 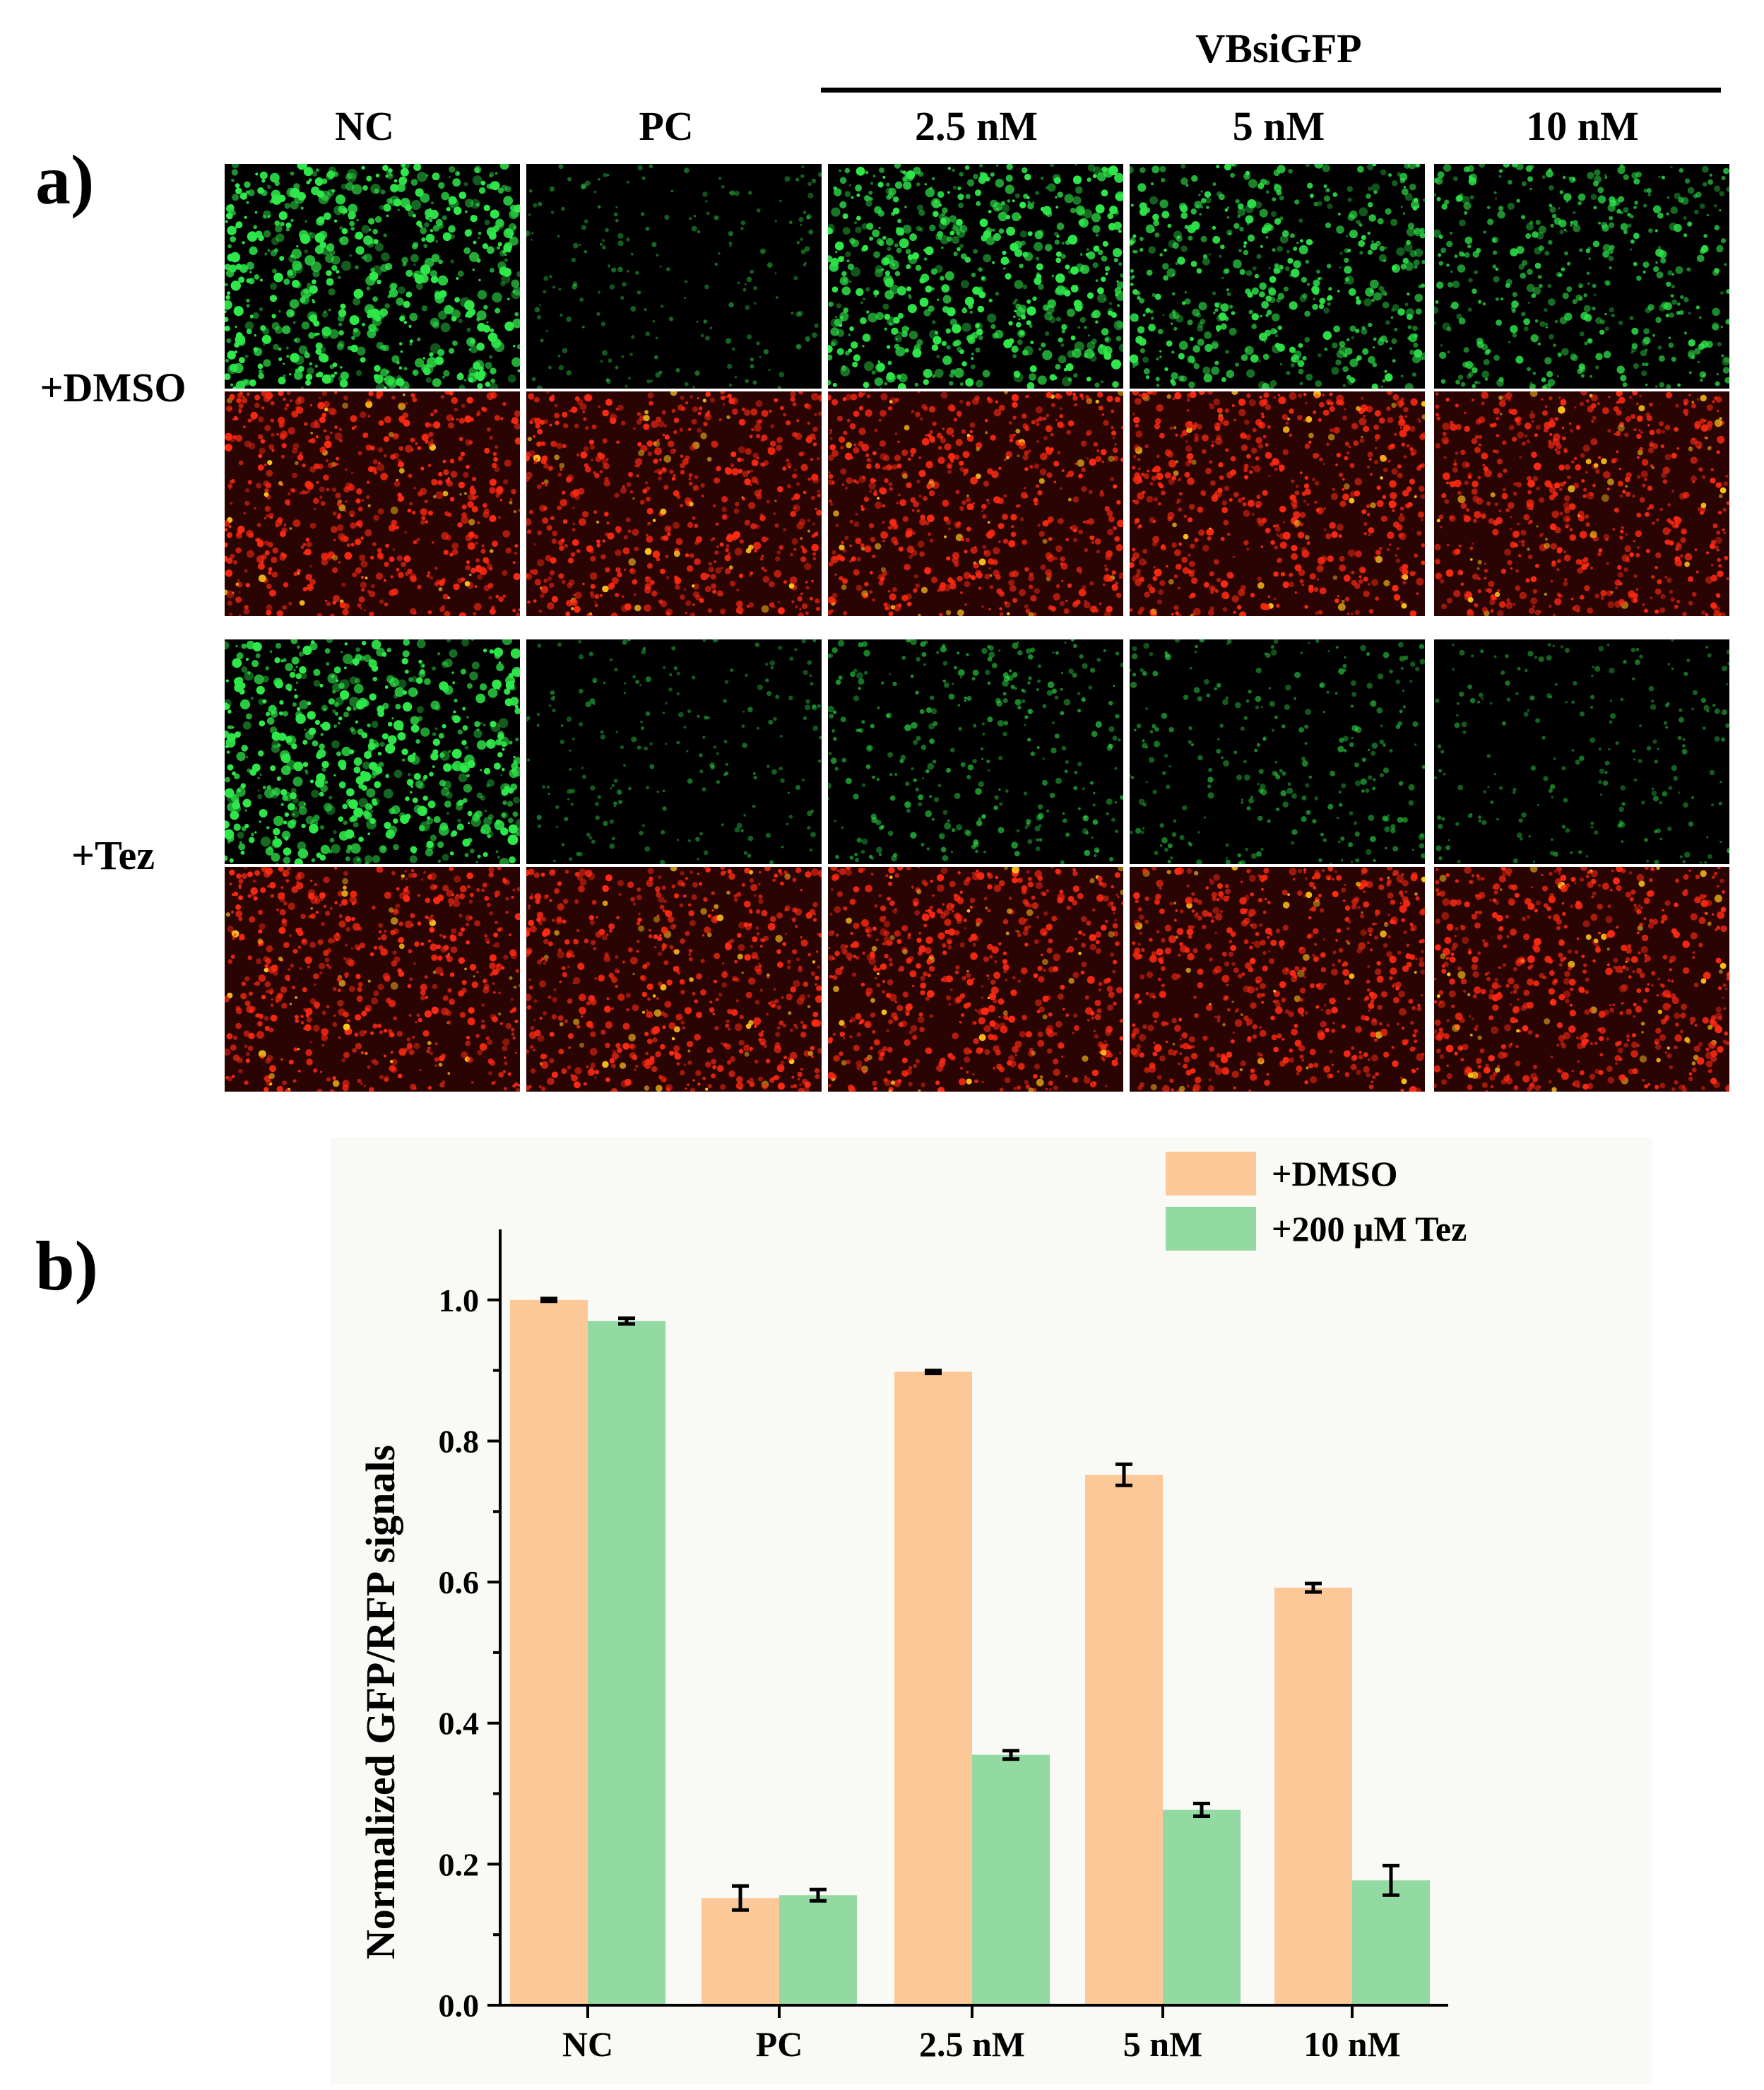 I want to click on col-head-5nm: 5 nM, so click(x=1278, y=126).